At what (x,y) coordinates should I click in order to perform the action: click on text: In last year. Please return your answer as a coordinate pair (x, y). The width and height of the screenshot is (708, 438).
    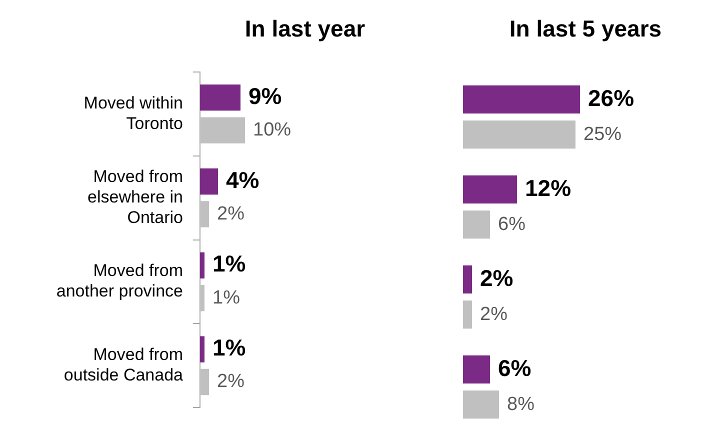
    Looking at the image, I should click on (305, 28).